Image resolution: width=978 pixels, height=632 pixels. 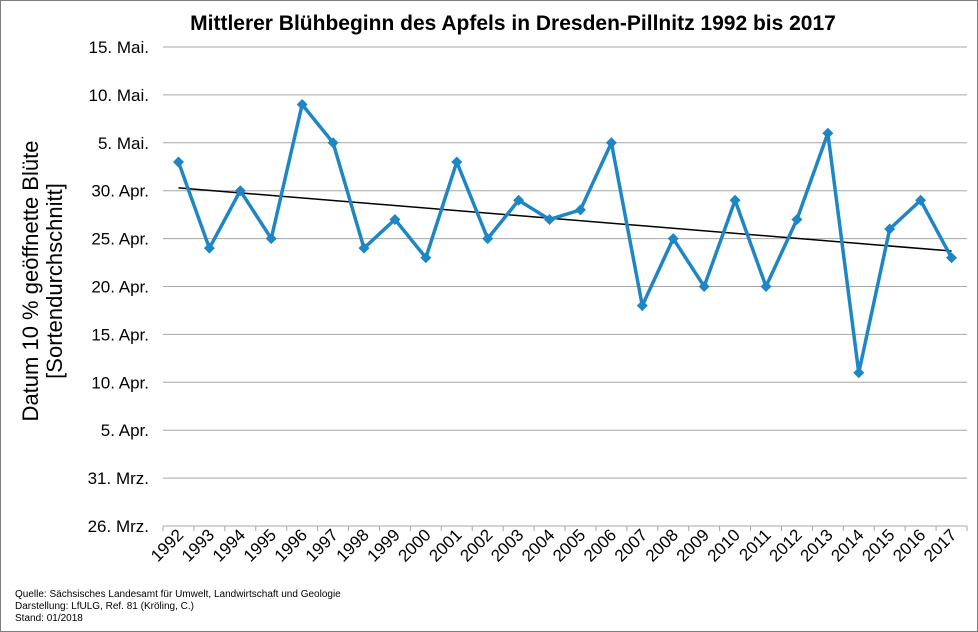 I want to click on x-tick-label: 1996, so click(x=291, y=545).